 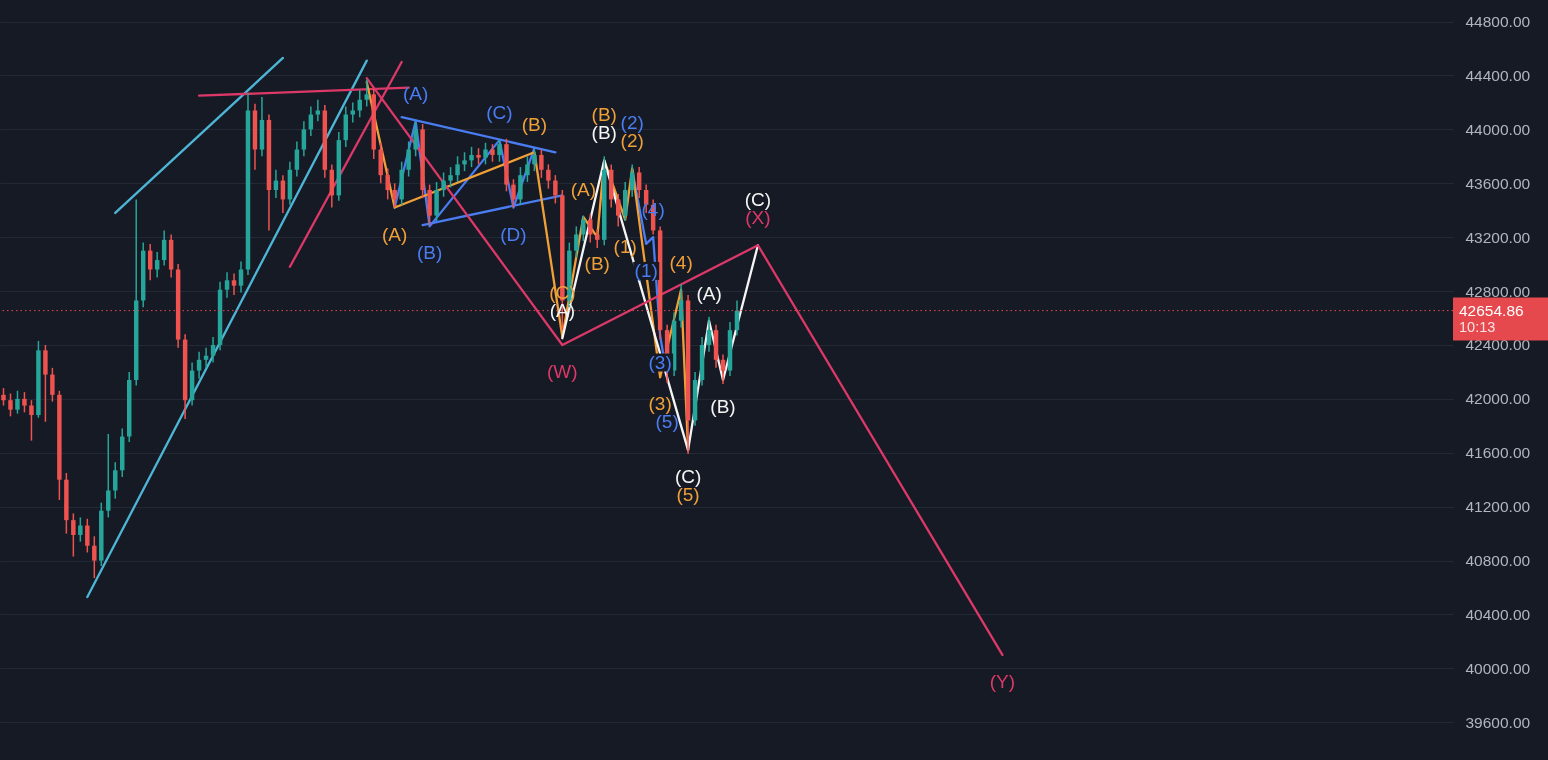 What do you see at coordinates (1491, 318) in the screenshot?
I see `ref-line-label: 42654.86 10:13` at bounding box center [1491, 318].